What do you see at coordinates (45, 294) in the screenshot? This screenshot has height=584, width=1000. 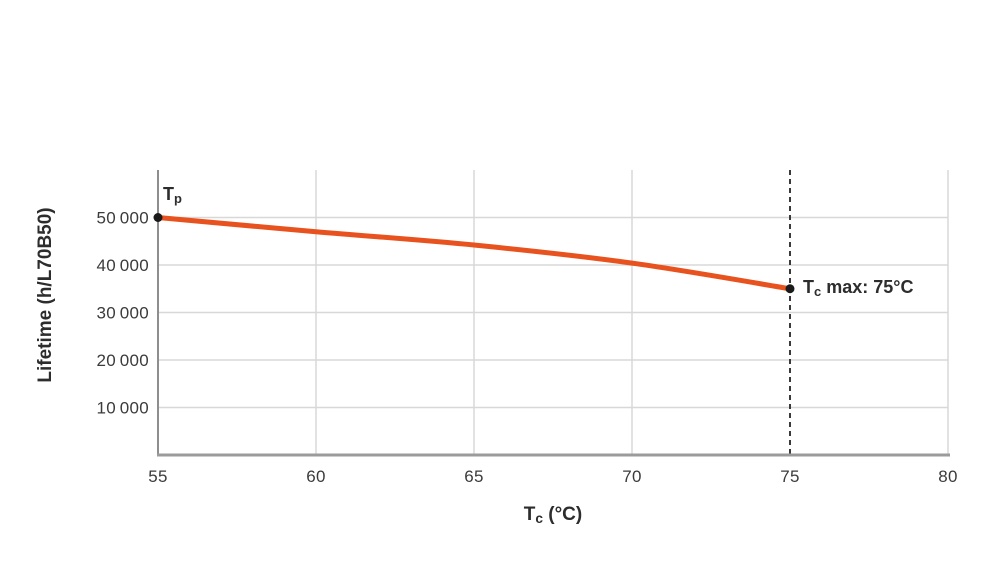 I see `y-axis-label: Lifetime (h/L70B50)` at bounding box center [45, 294].